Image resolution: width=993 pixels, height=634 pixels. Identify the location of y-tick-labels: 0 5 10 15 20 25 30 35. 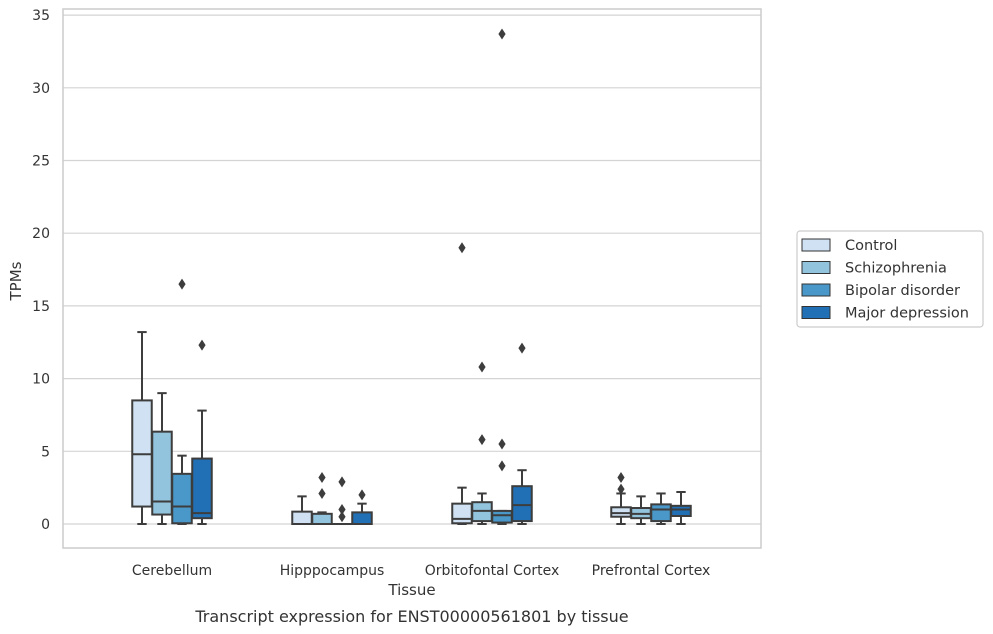
(41, 270).